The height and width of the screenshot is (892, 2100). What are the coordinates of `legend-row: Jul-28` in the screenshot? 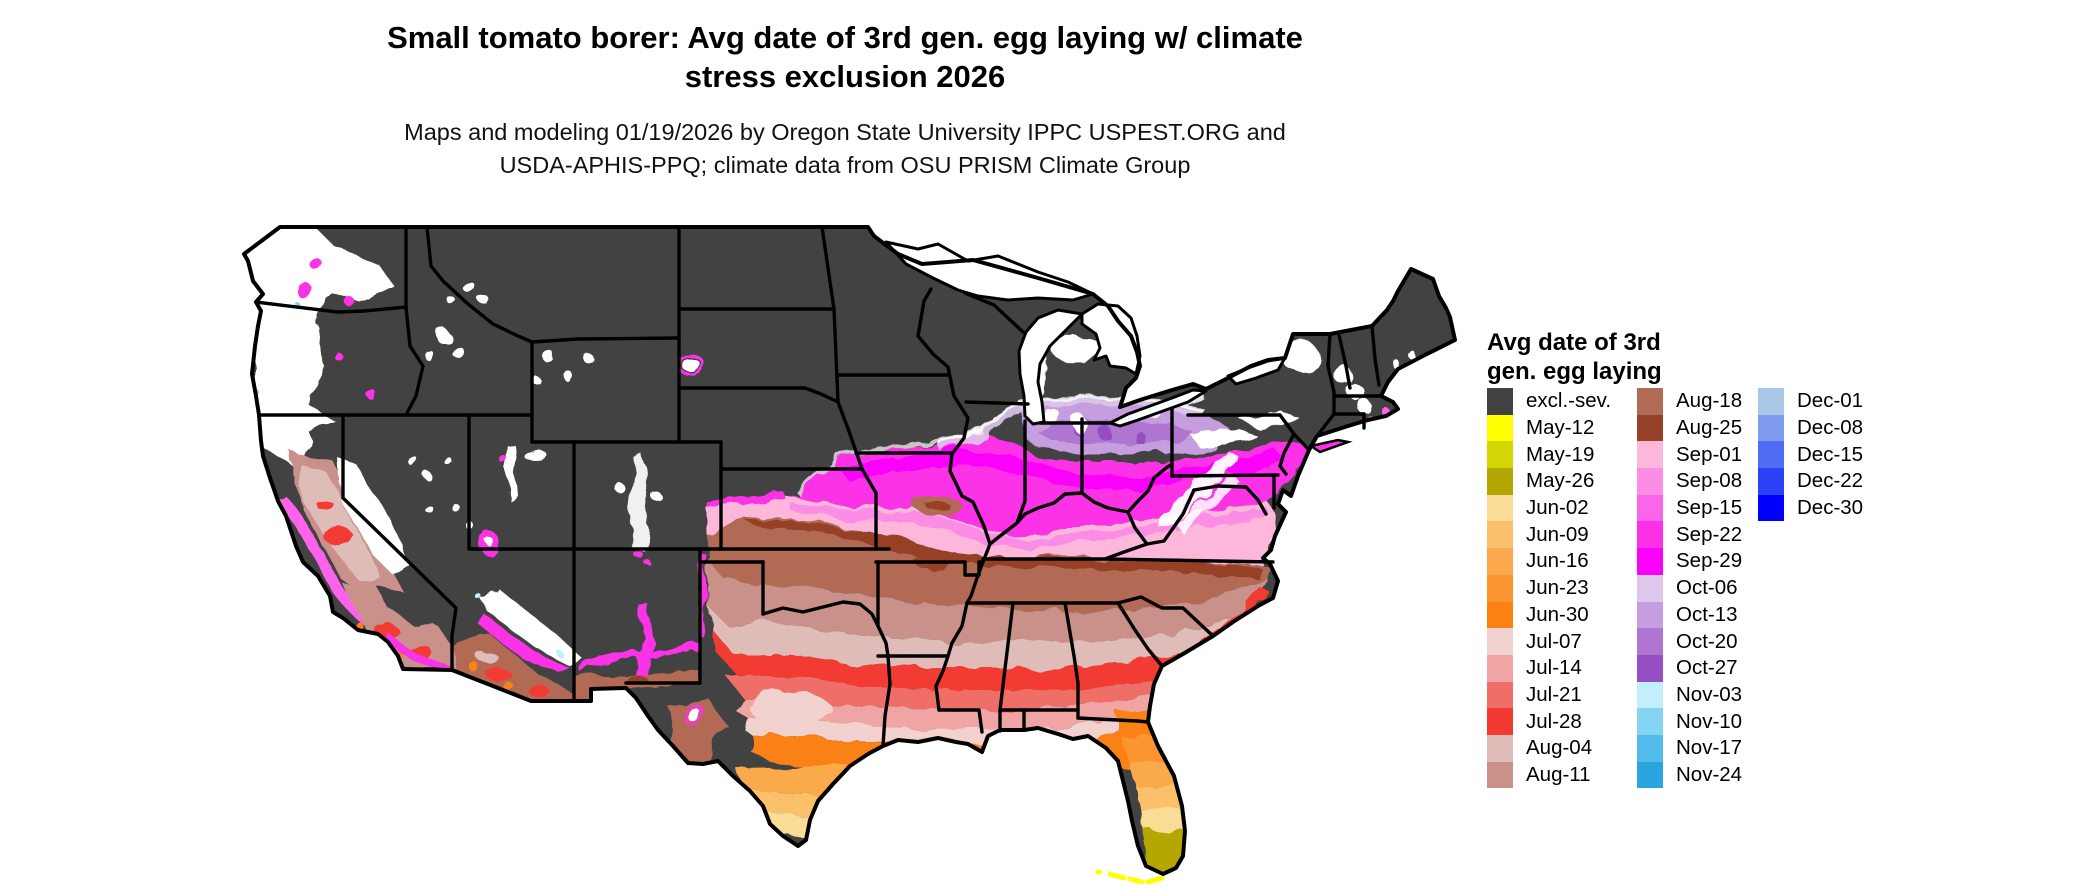 It's located at (1549, 721).